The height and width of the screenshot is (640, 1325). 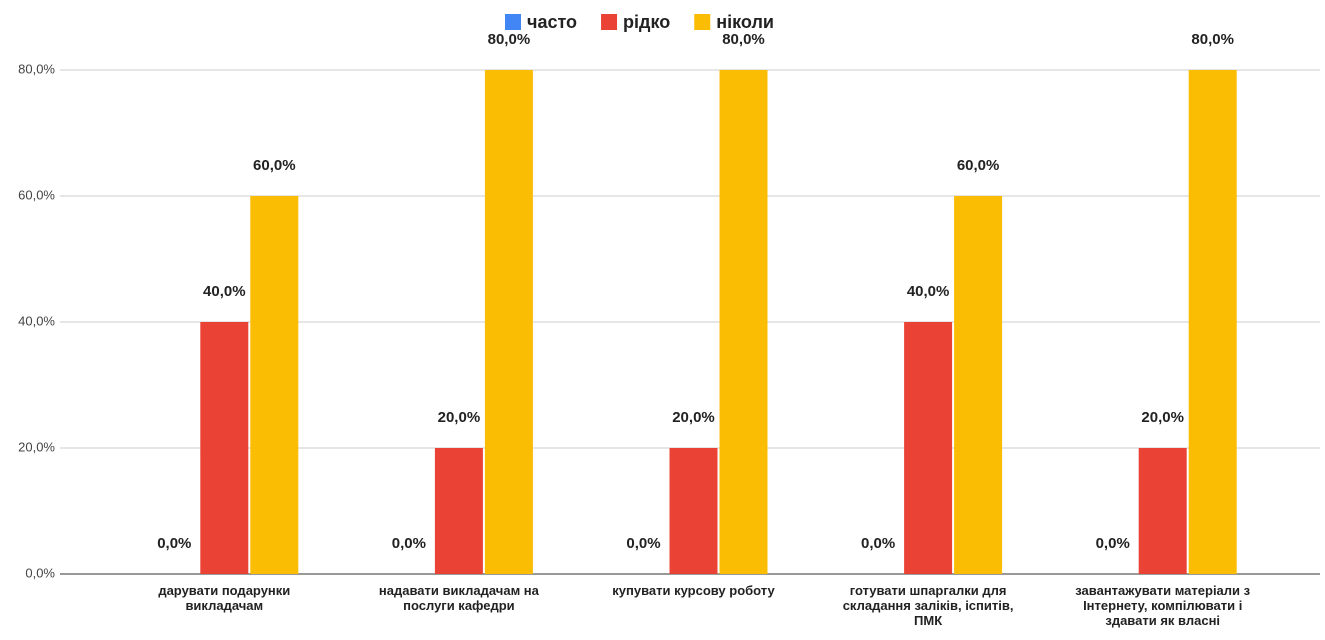 What do you see at coordinates (36, 194) in the screenshot?
I see `y-tick-label: 60,0%` at bounding box center [36, 194].